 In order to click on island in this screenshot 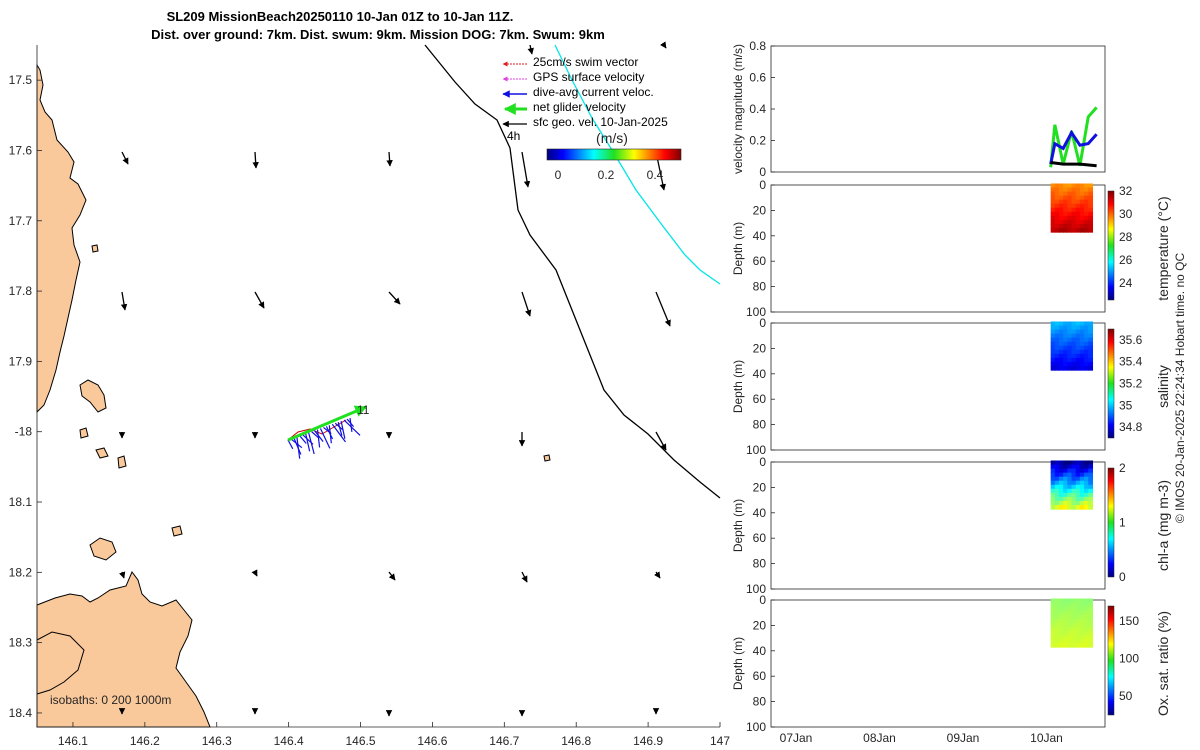, I will do `click(547, 458)`.